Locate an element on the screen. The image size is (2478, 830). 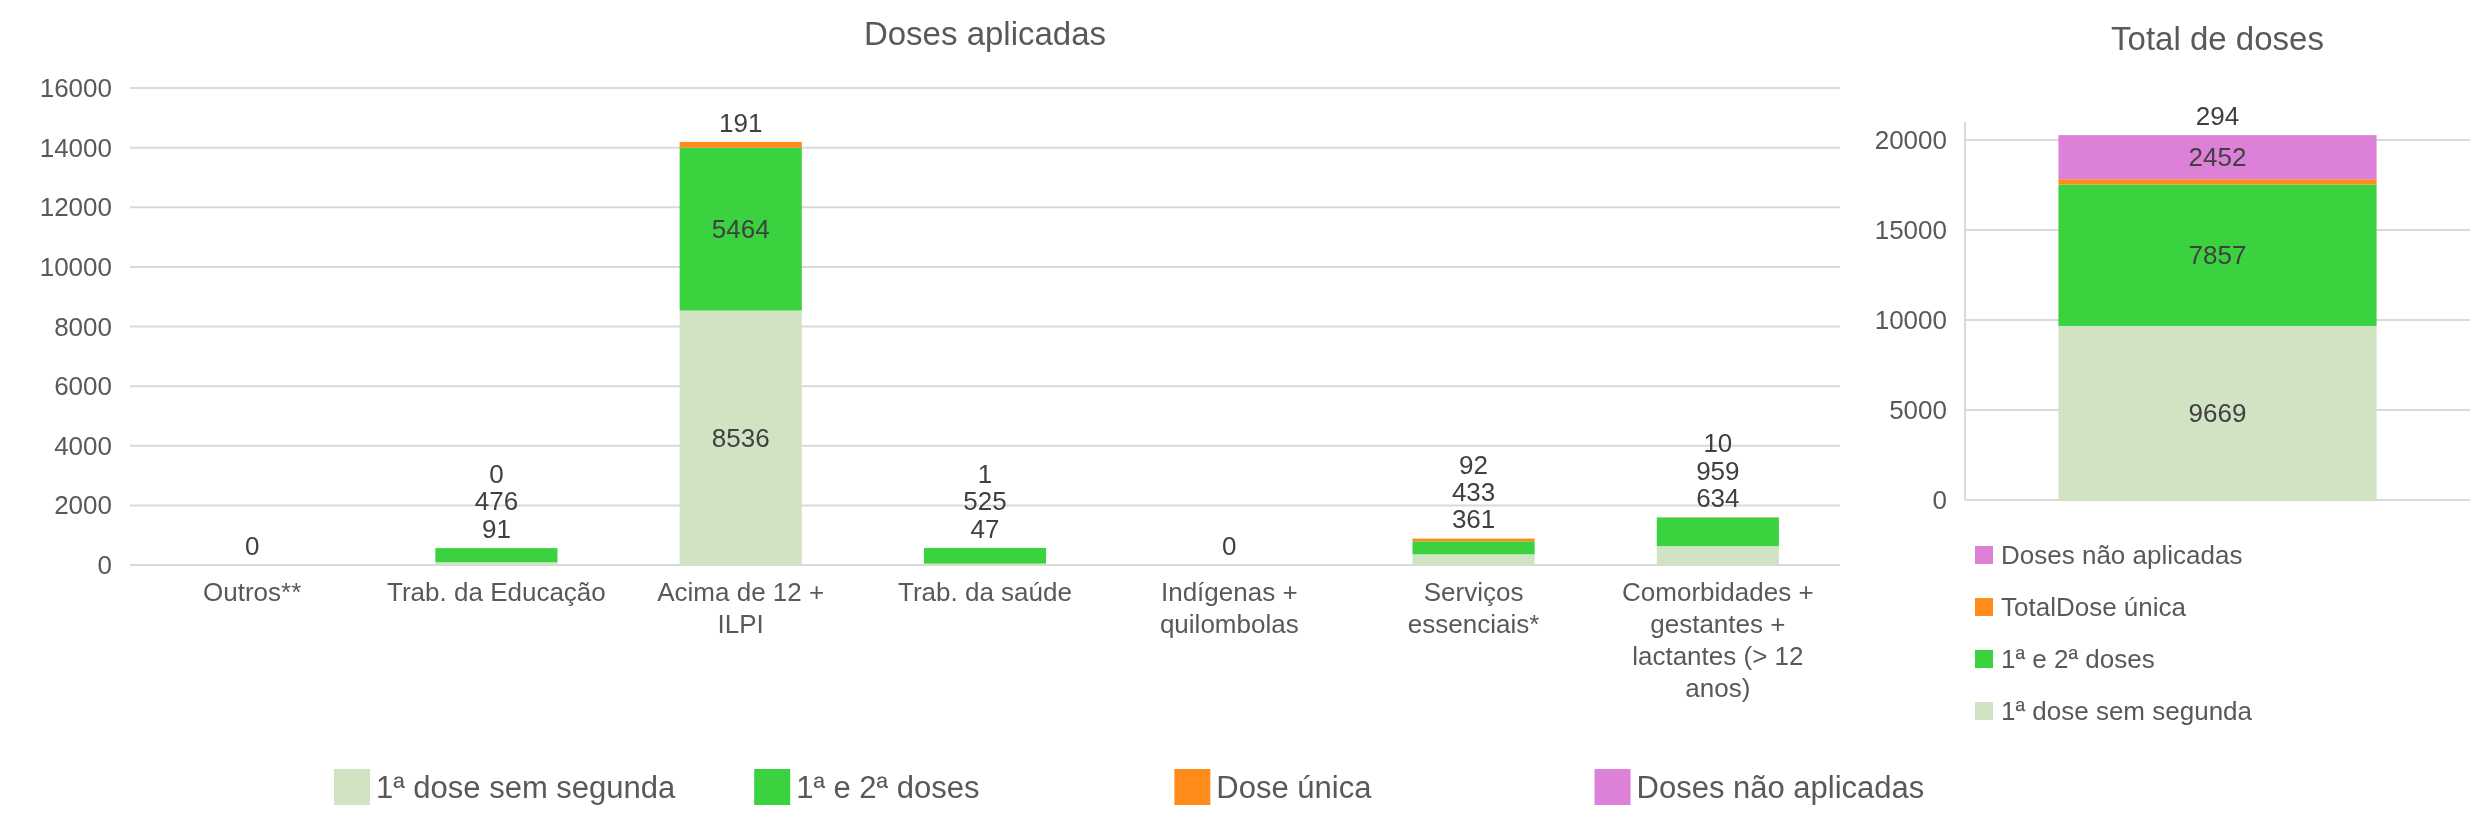
data-label: 2452 is located at coordinates (2217, 157).